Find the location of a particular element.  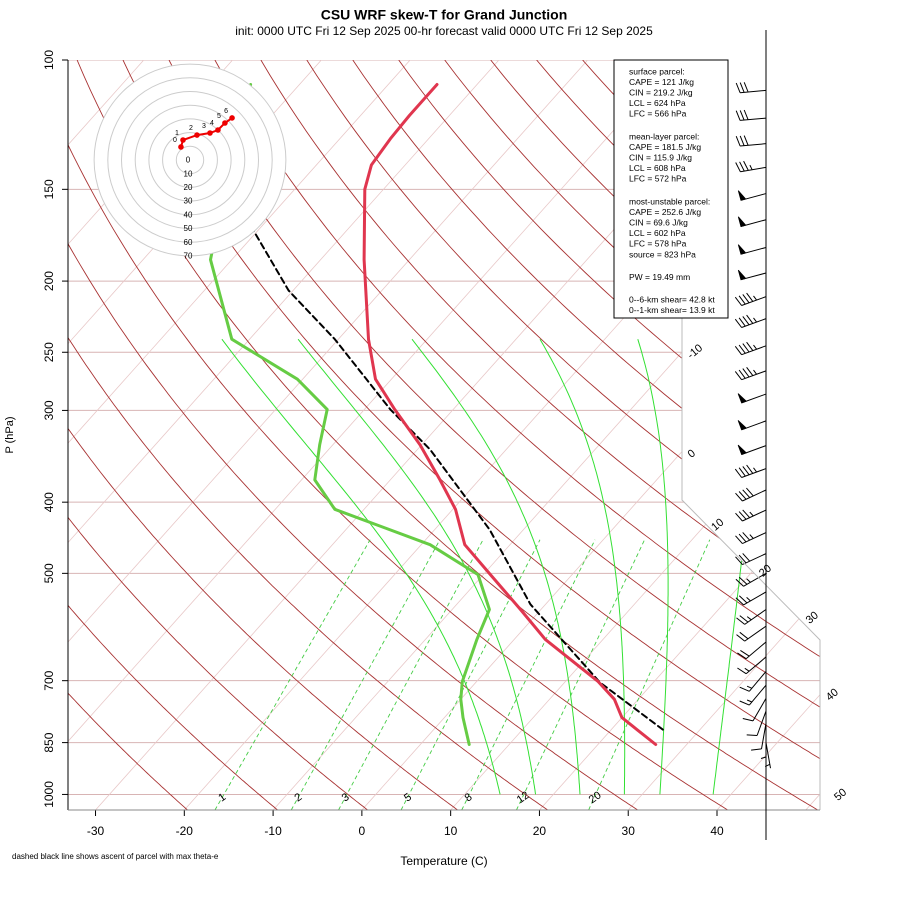

x-tick-label: -20 is located at coordinates (185, 831).